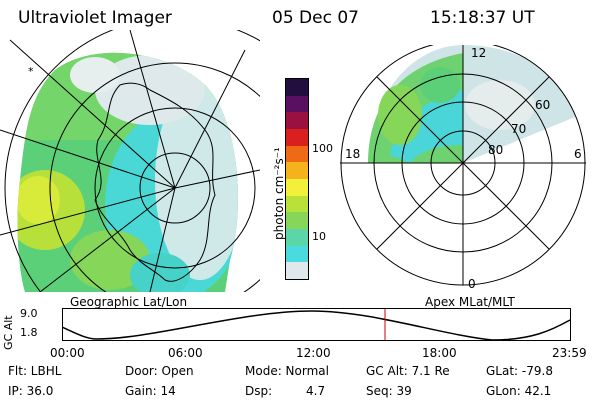 The height and width of the screenshot is (400, 600). Describe the element at coordinates (129, 302) in the screenshot. I see `geographic-projection-label: Geographic Lat/Lon` at that location.